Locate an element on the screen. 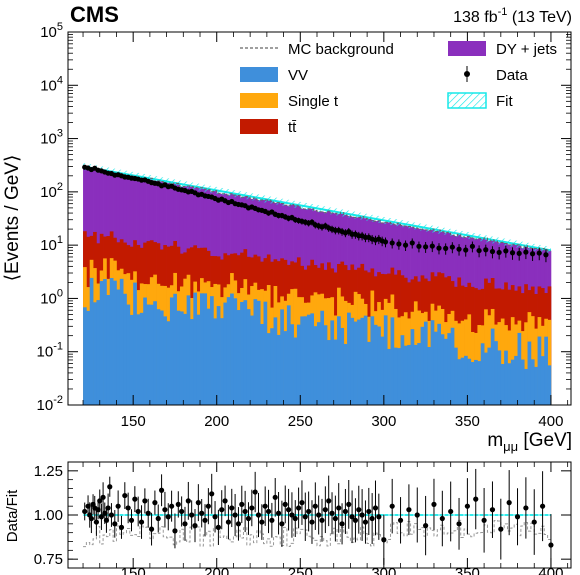 Image resolution: width=580 pixels, height=575 pixels. y-tick-label: 10³ is located at coordinates (51, 138).